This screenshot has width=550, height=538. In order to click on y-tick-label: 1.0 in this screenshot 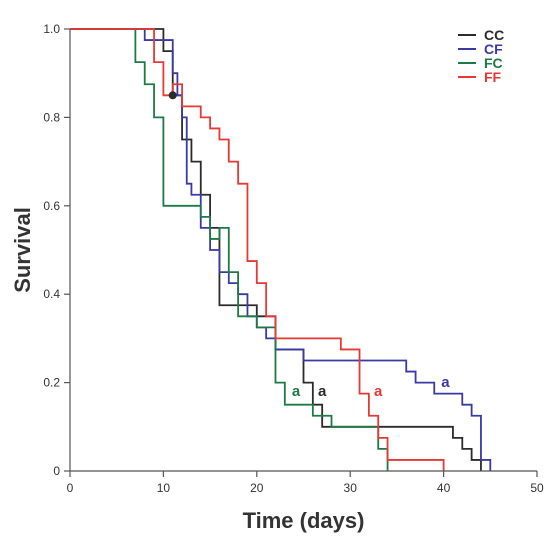, I will do `click(51, 29)`.